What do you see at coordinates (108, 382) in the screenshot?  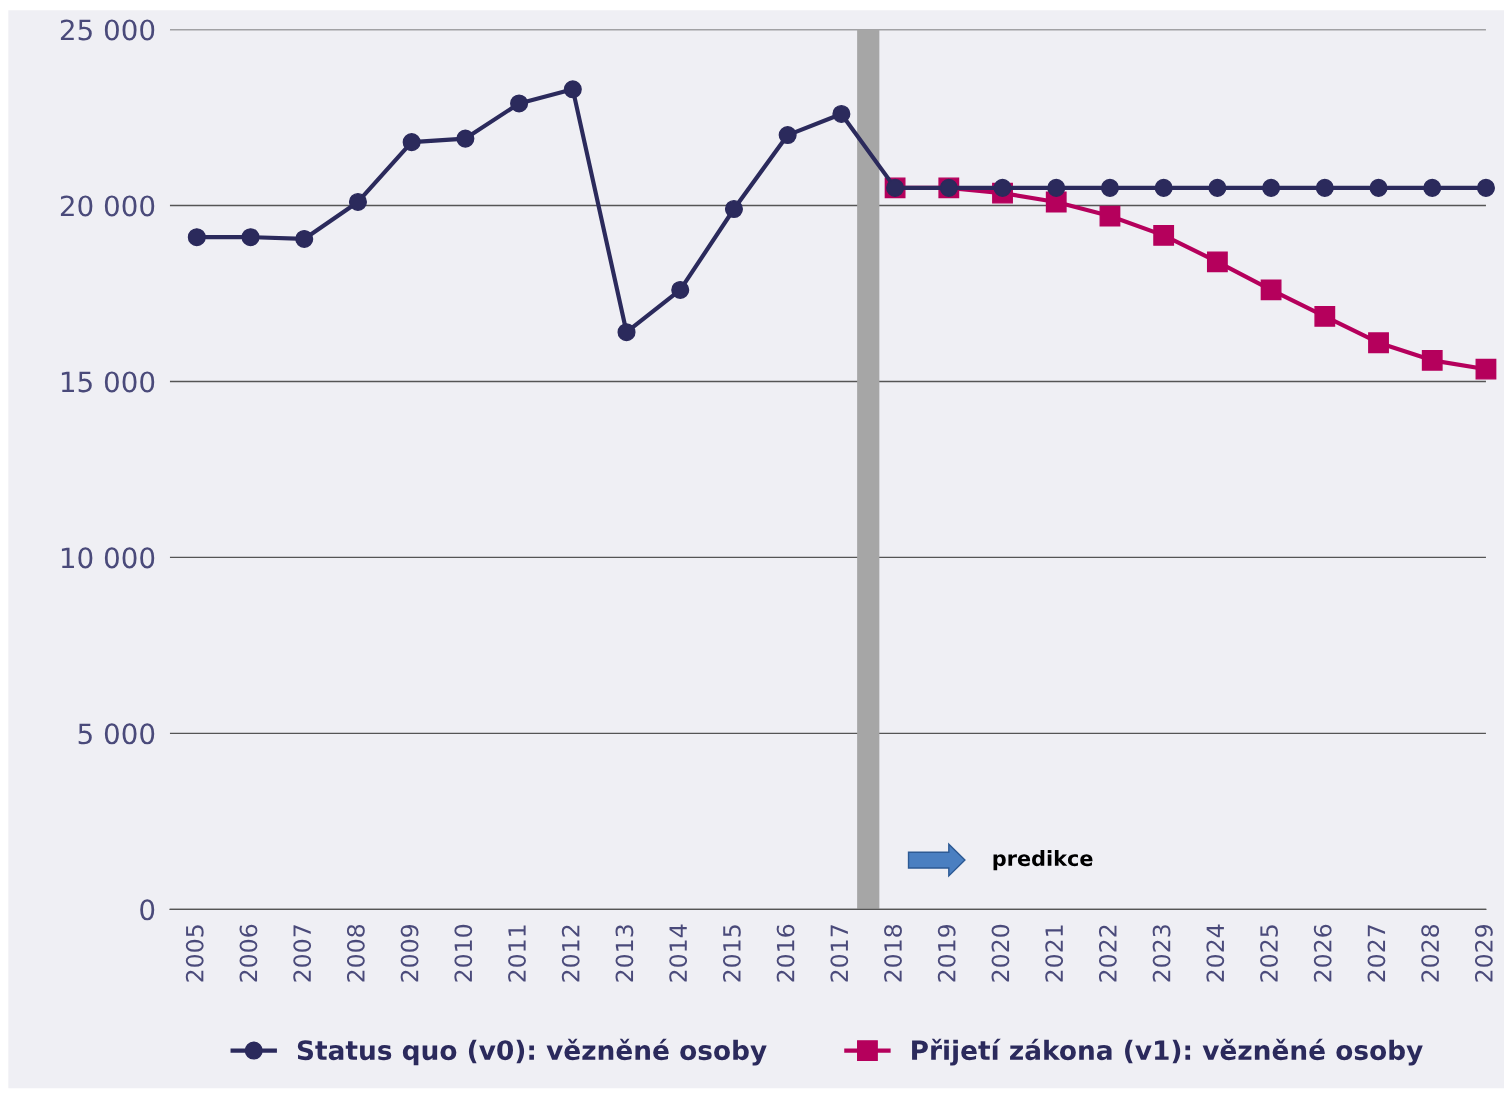 I see `y-tick-label: 15 000` at bounding box center [108, 382].